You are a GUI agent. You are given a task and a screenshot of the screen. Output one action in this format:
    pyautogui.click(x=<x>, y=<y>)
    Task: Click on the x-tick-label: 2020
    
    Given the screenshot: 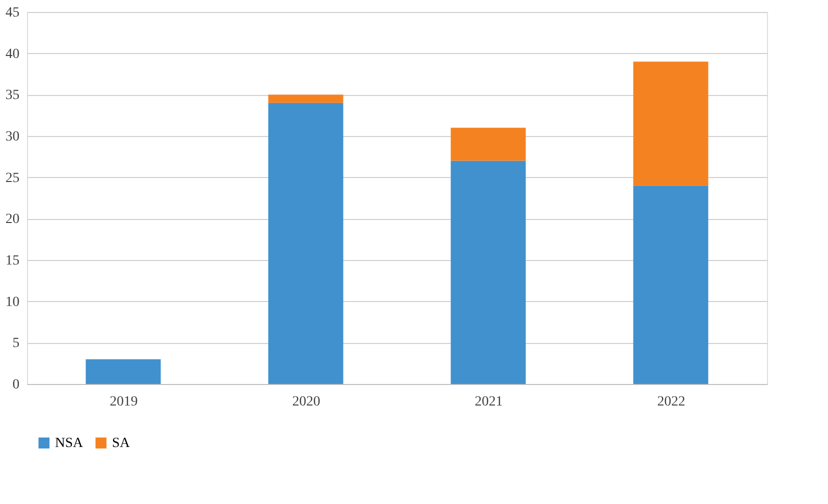 What is the action you would take?
    pyautogui.click(x=306, y=402)
    